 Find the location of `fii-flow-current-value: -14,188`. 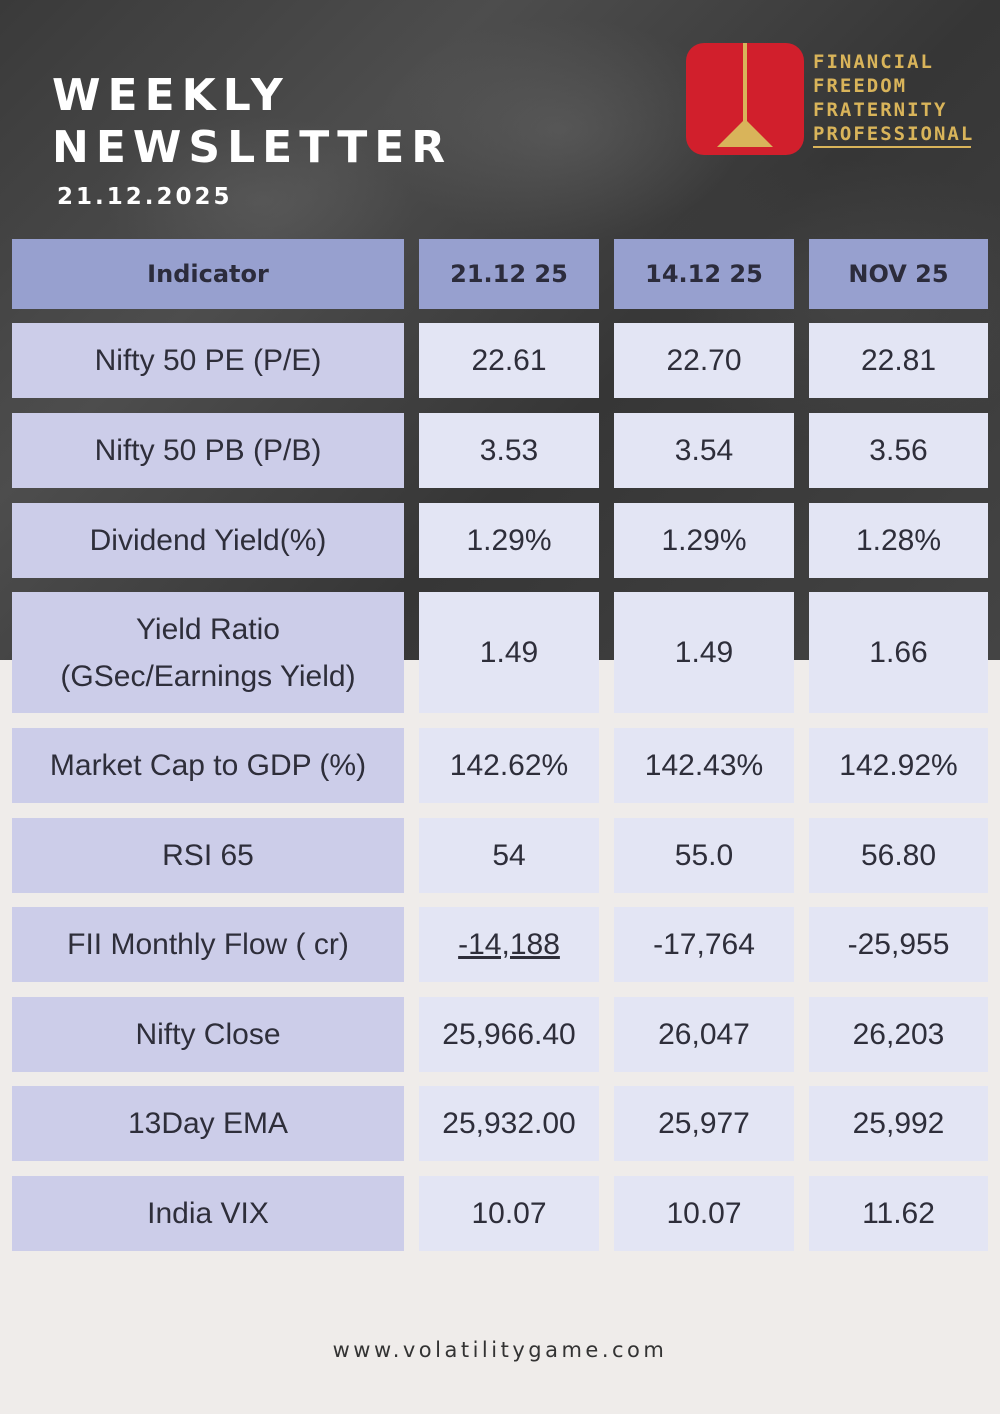

fii-flow-current-value: -14,188 is located at coordinates (509, 944).